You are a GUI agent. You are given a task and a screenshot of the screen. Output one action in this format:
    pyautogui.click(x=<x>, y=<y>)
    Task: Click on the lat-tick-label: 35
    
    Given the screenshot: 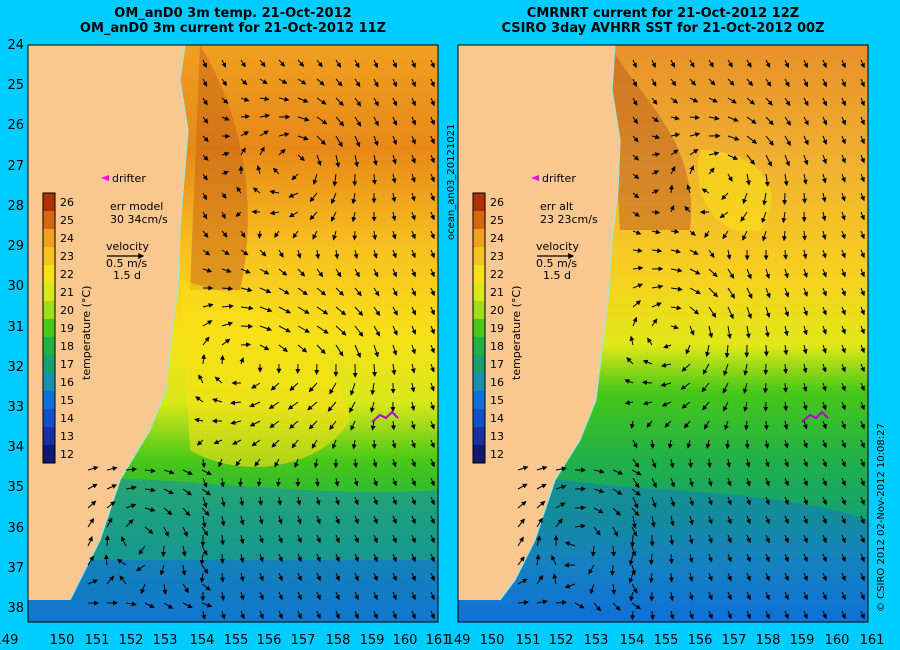 What is the action you would take?
    pyautogui.click(x=15, y=488)
    